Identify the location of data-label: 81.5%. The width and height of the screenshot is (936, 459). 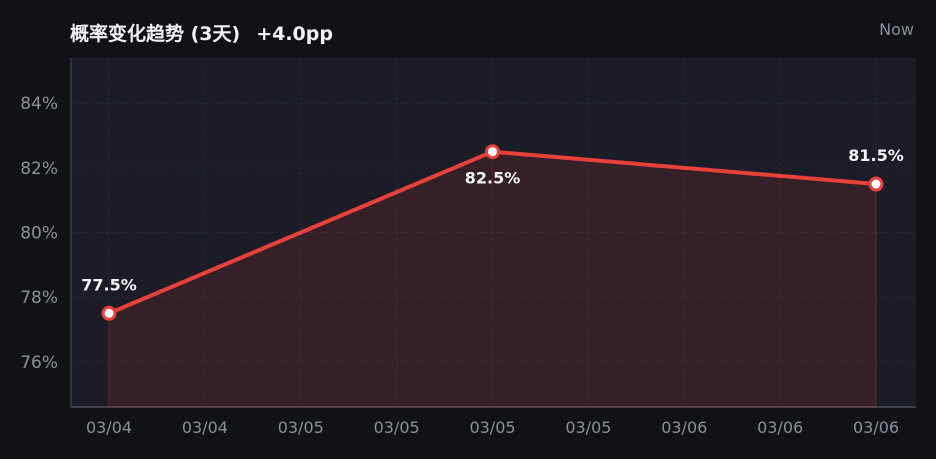
(876, 155).